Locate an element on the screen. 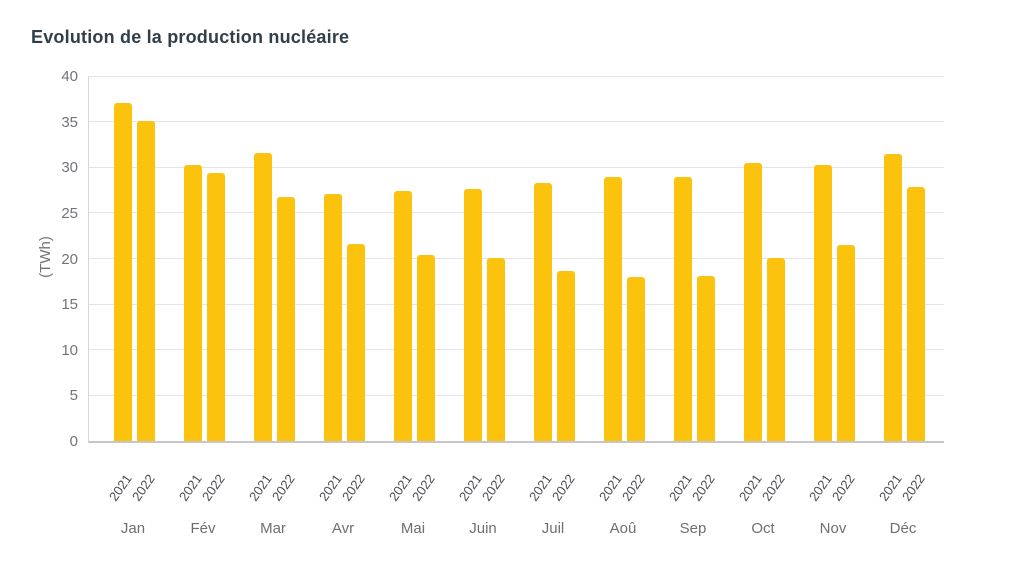  y-tick-label-20: 20 is located at coordinates (69, 259).